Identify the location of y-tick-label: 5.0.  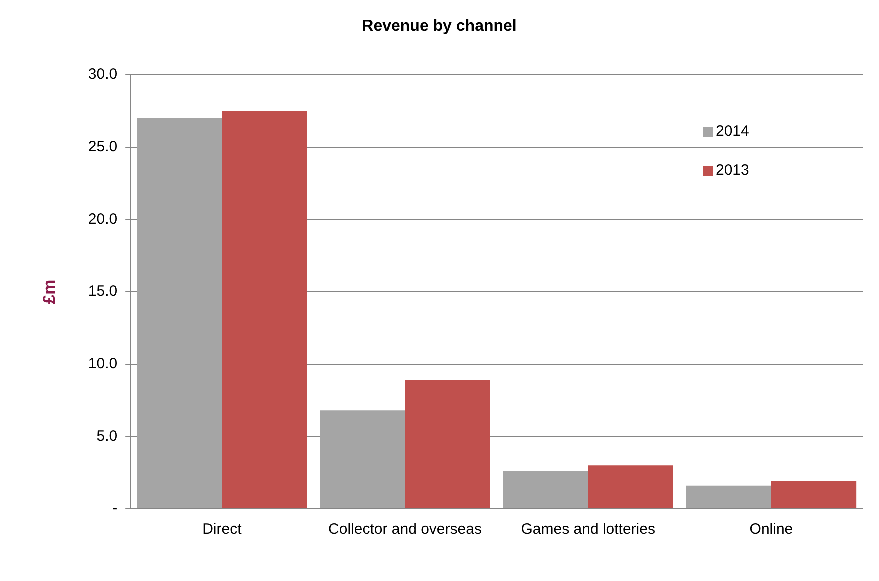
(107, 436).